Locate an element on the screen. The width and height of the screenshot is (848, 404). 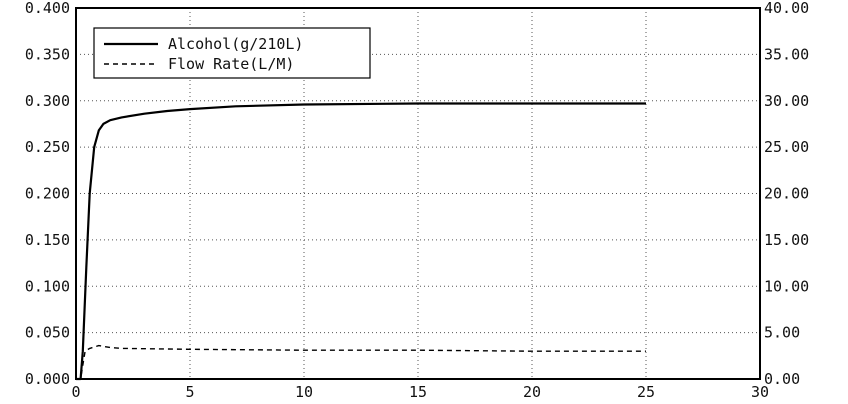
y-right-tick-label: 35.00 is located at coordinates (786, 54).